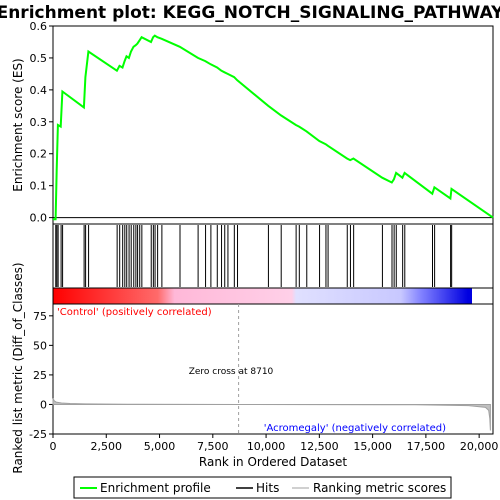  Describe the element at coordinates (273, 462) in the screenshot. I see `x-axis-label: Rank in Ordered Dataset` at that location.